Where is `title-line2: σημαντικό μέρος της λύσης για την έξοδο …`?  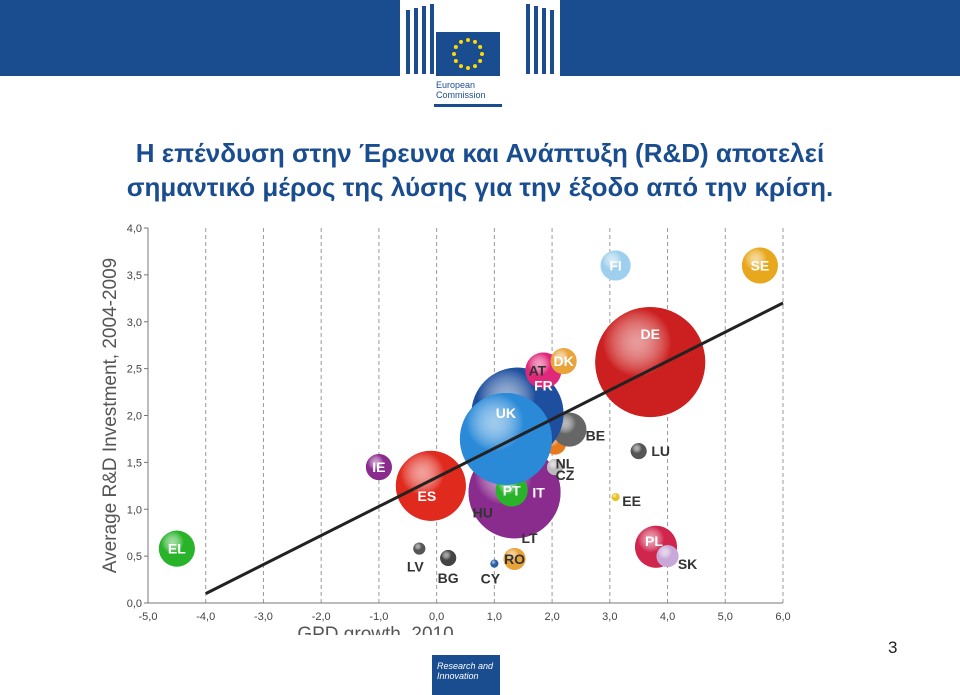
title-line2: σημαντικό μέρος της λύσης για την έξοδο … is located at coordinates (480, 187).